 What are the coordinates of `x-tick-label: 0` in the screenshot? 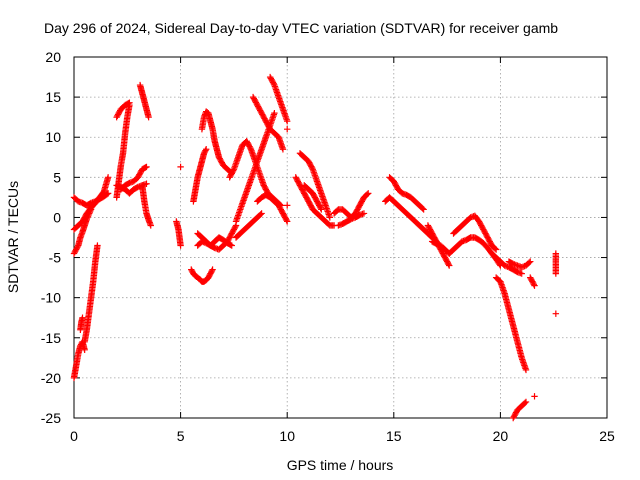 It's located at (74, 436).